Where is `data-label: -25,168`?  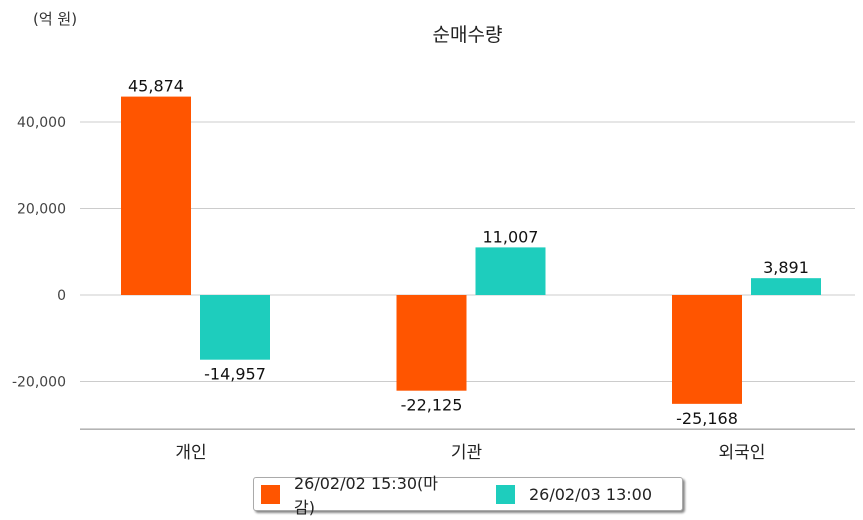 data-label: -25,168 is located at coordinates (707, 418).